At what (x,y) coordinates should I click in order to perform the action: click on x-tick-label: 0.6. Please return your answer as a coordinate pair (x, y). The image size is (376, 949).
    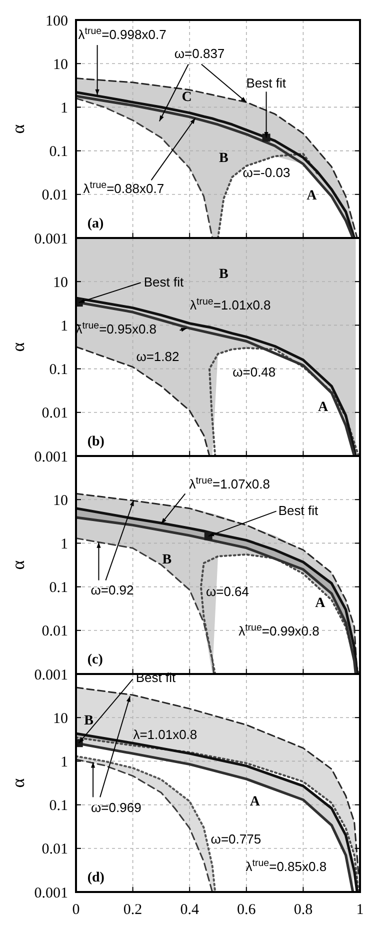
    Looking at the image, I should click on (246, 910).